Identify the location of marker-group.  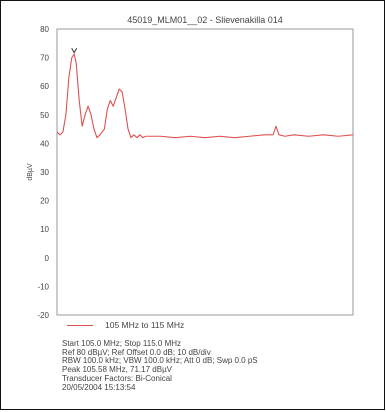
(74, 51).